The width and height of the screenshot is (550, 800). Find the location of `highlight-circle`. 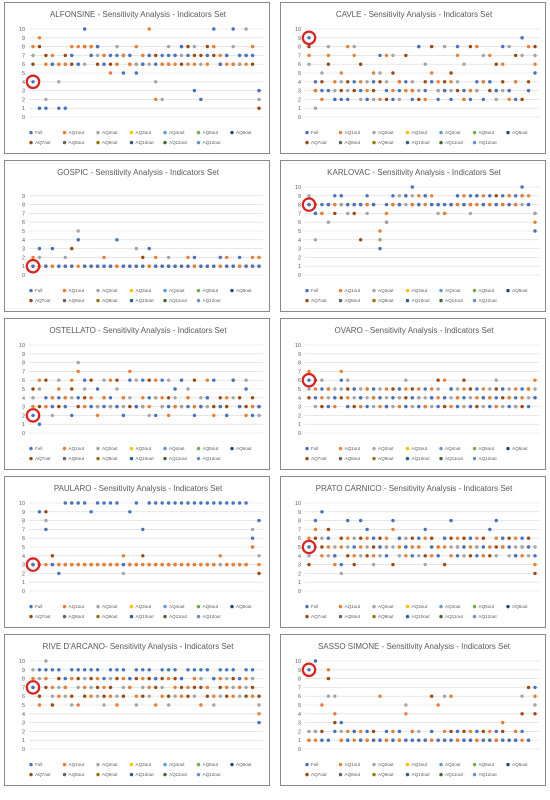

highlight-circle is located at coordinates (33, 687).